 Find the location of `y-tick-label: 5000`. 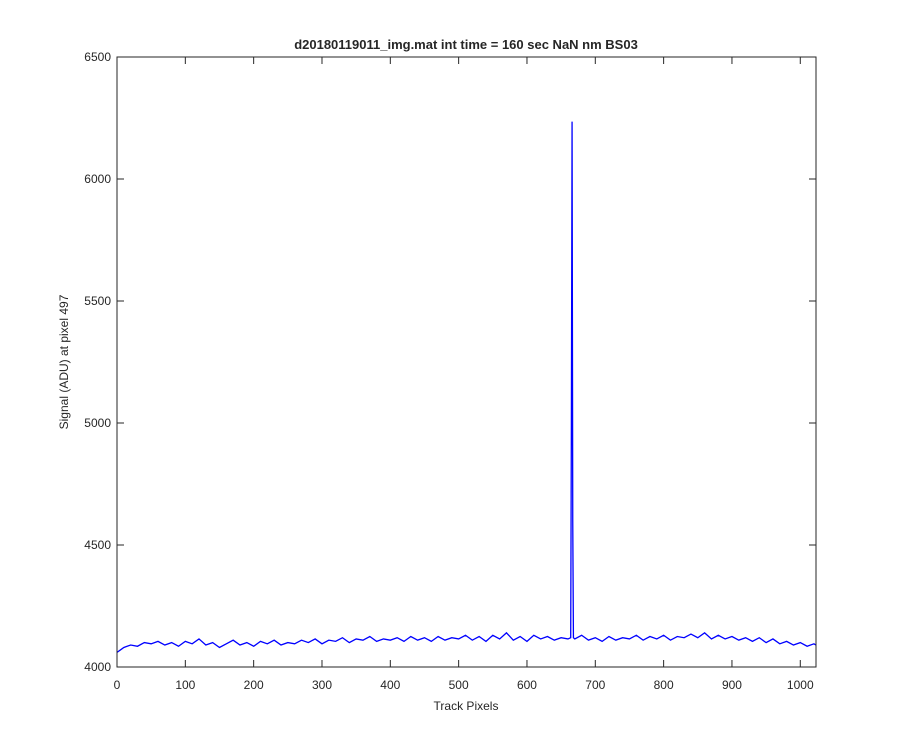

y-tick-label: 5000 is located at coordinates (97, 423).